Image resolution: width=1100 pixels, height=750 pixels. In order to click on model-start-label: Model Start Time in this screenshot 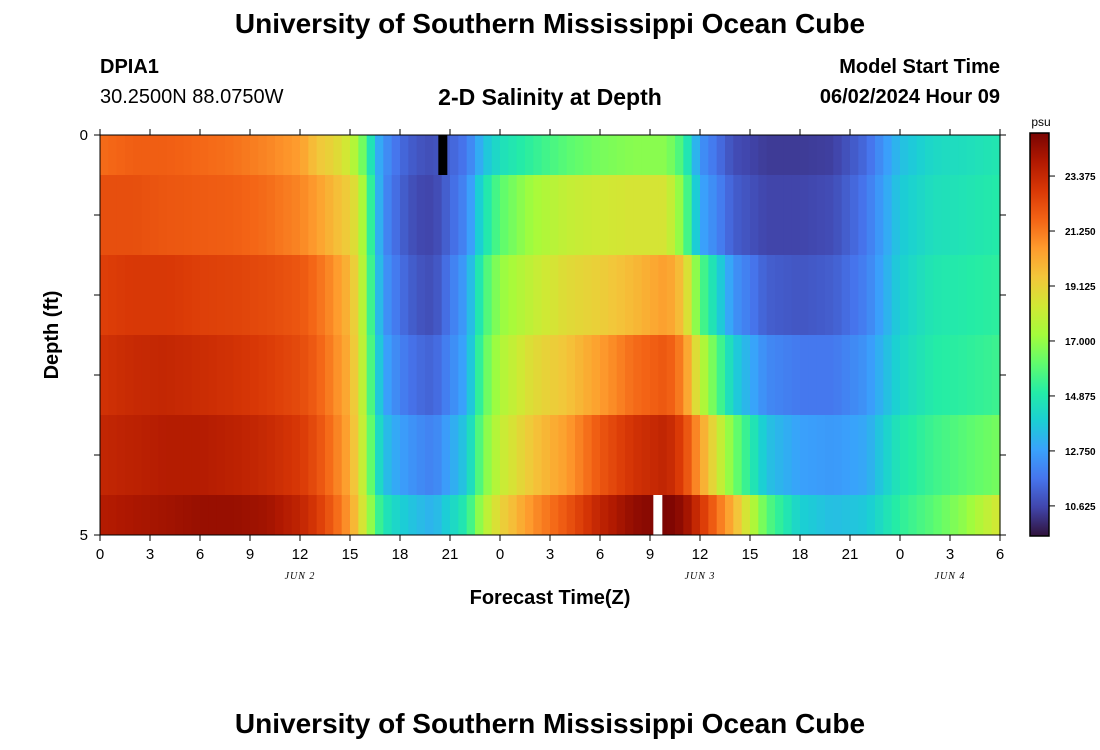, I will do `click(919, 67)`.